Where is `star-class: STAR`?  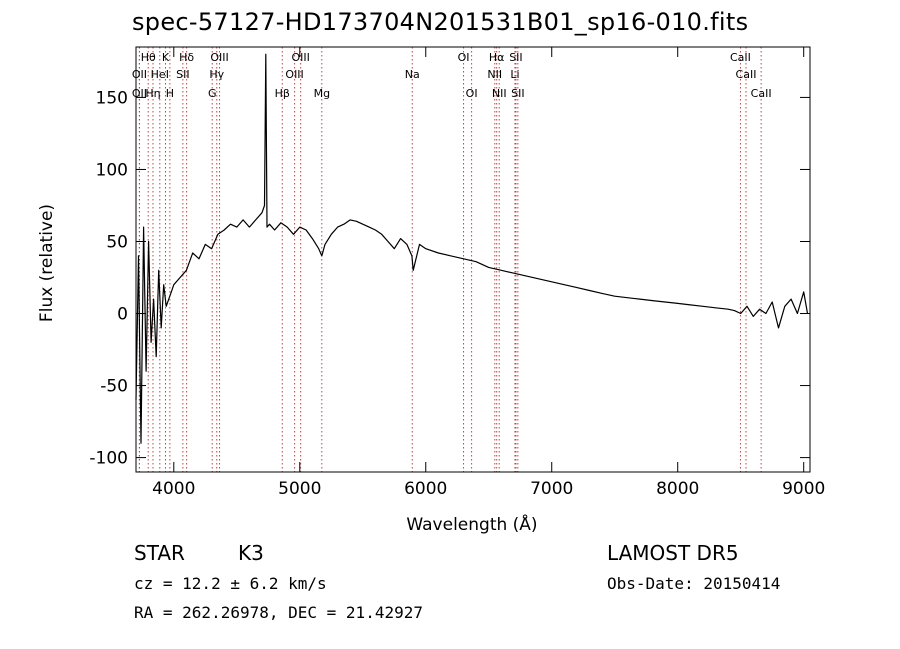
star-class: STAR is located at coordinates (159, 553).